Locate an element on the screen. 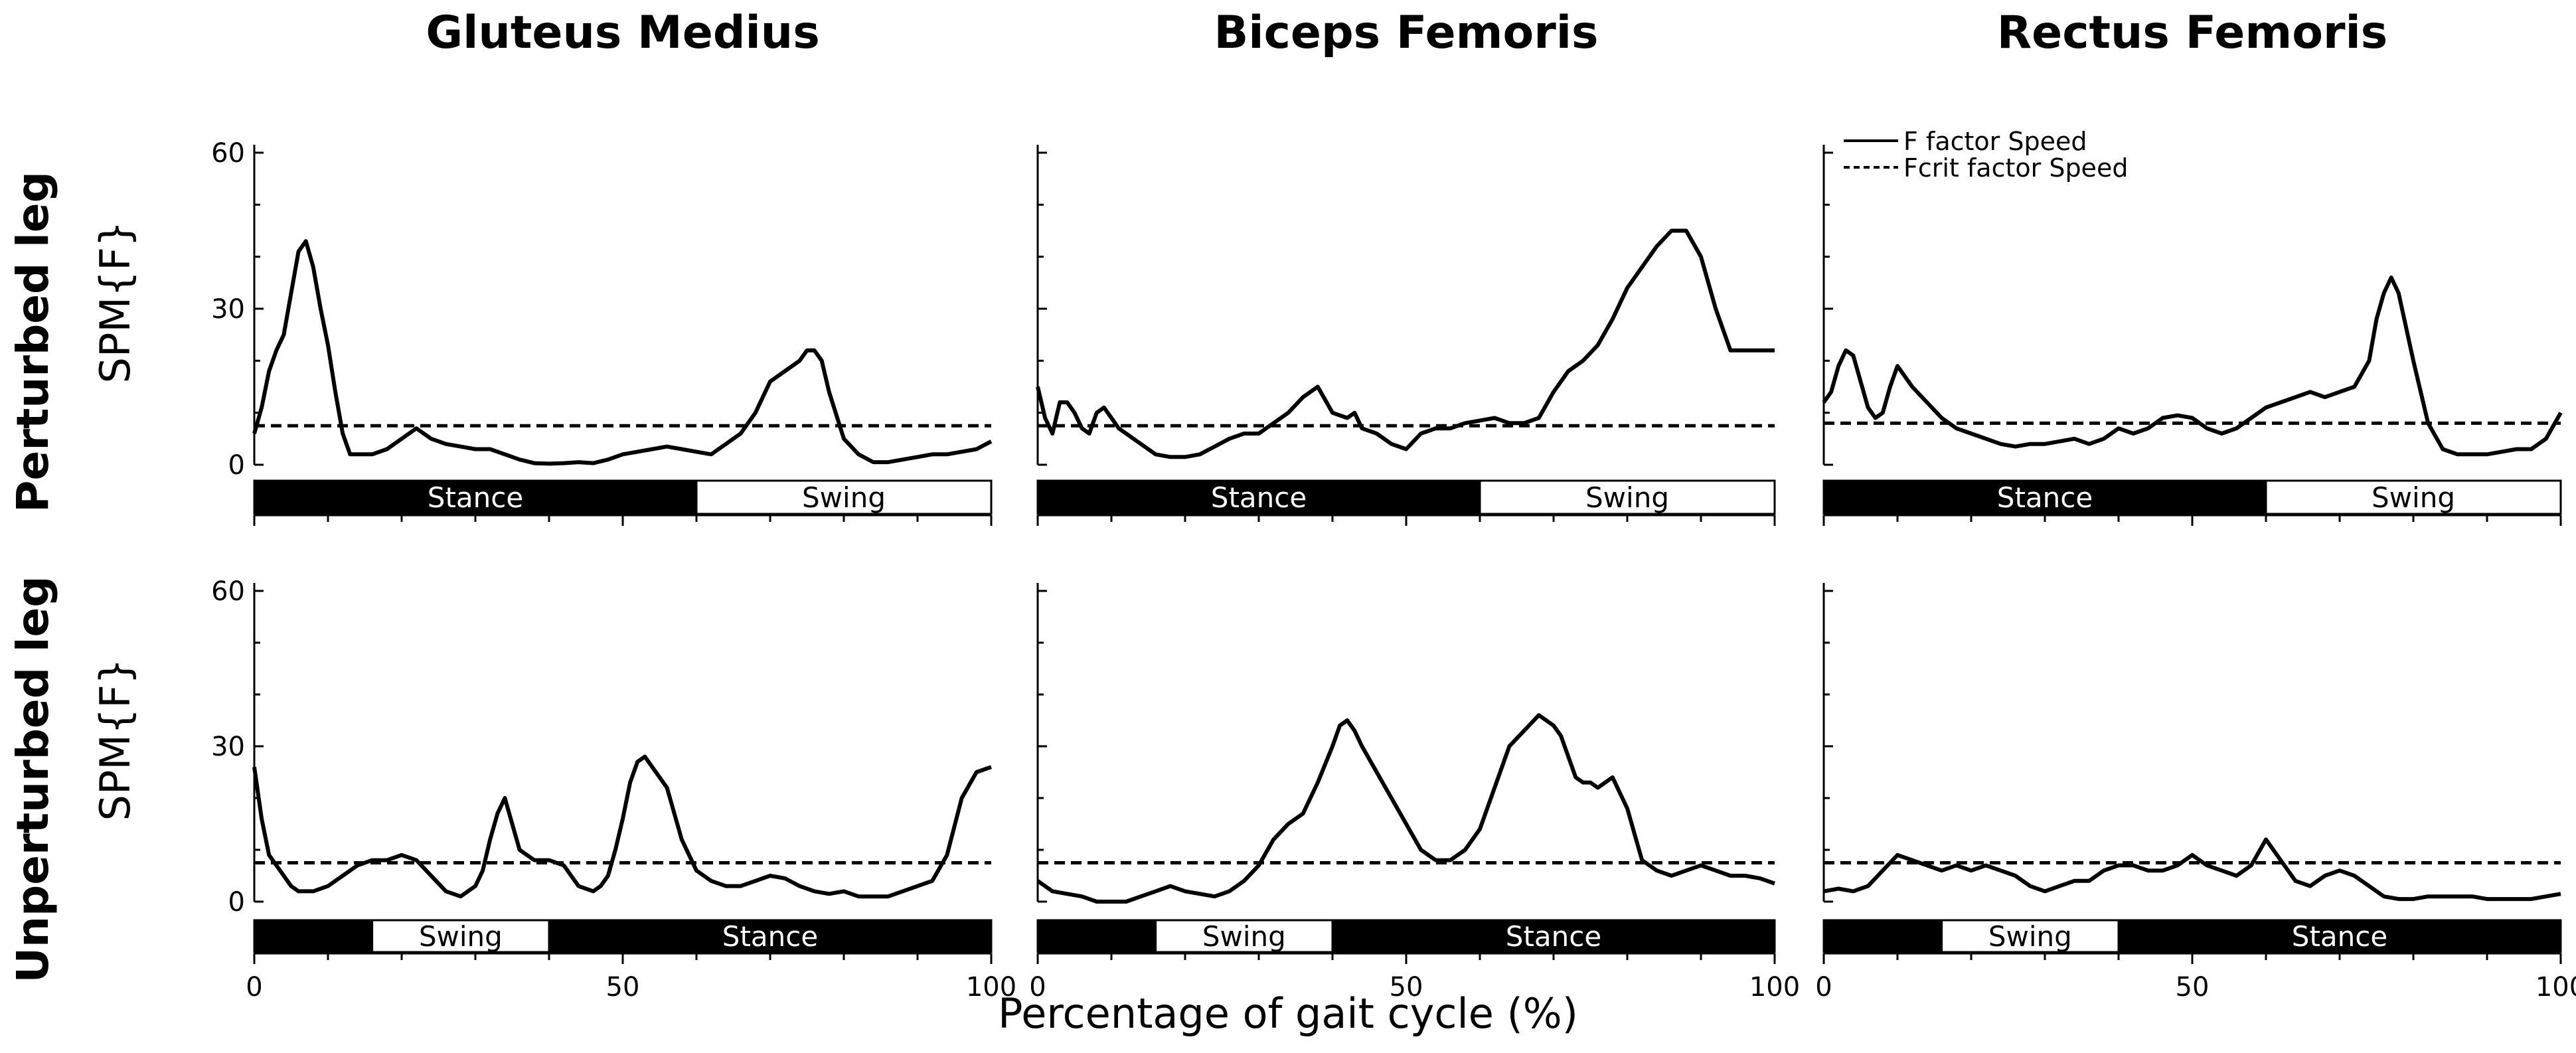 This screenshot has width=2576, height=1053. column-title: Rectus Femoris is located at coordinates (2192, 33).